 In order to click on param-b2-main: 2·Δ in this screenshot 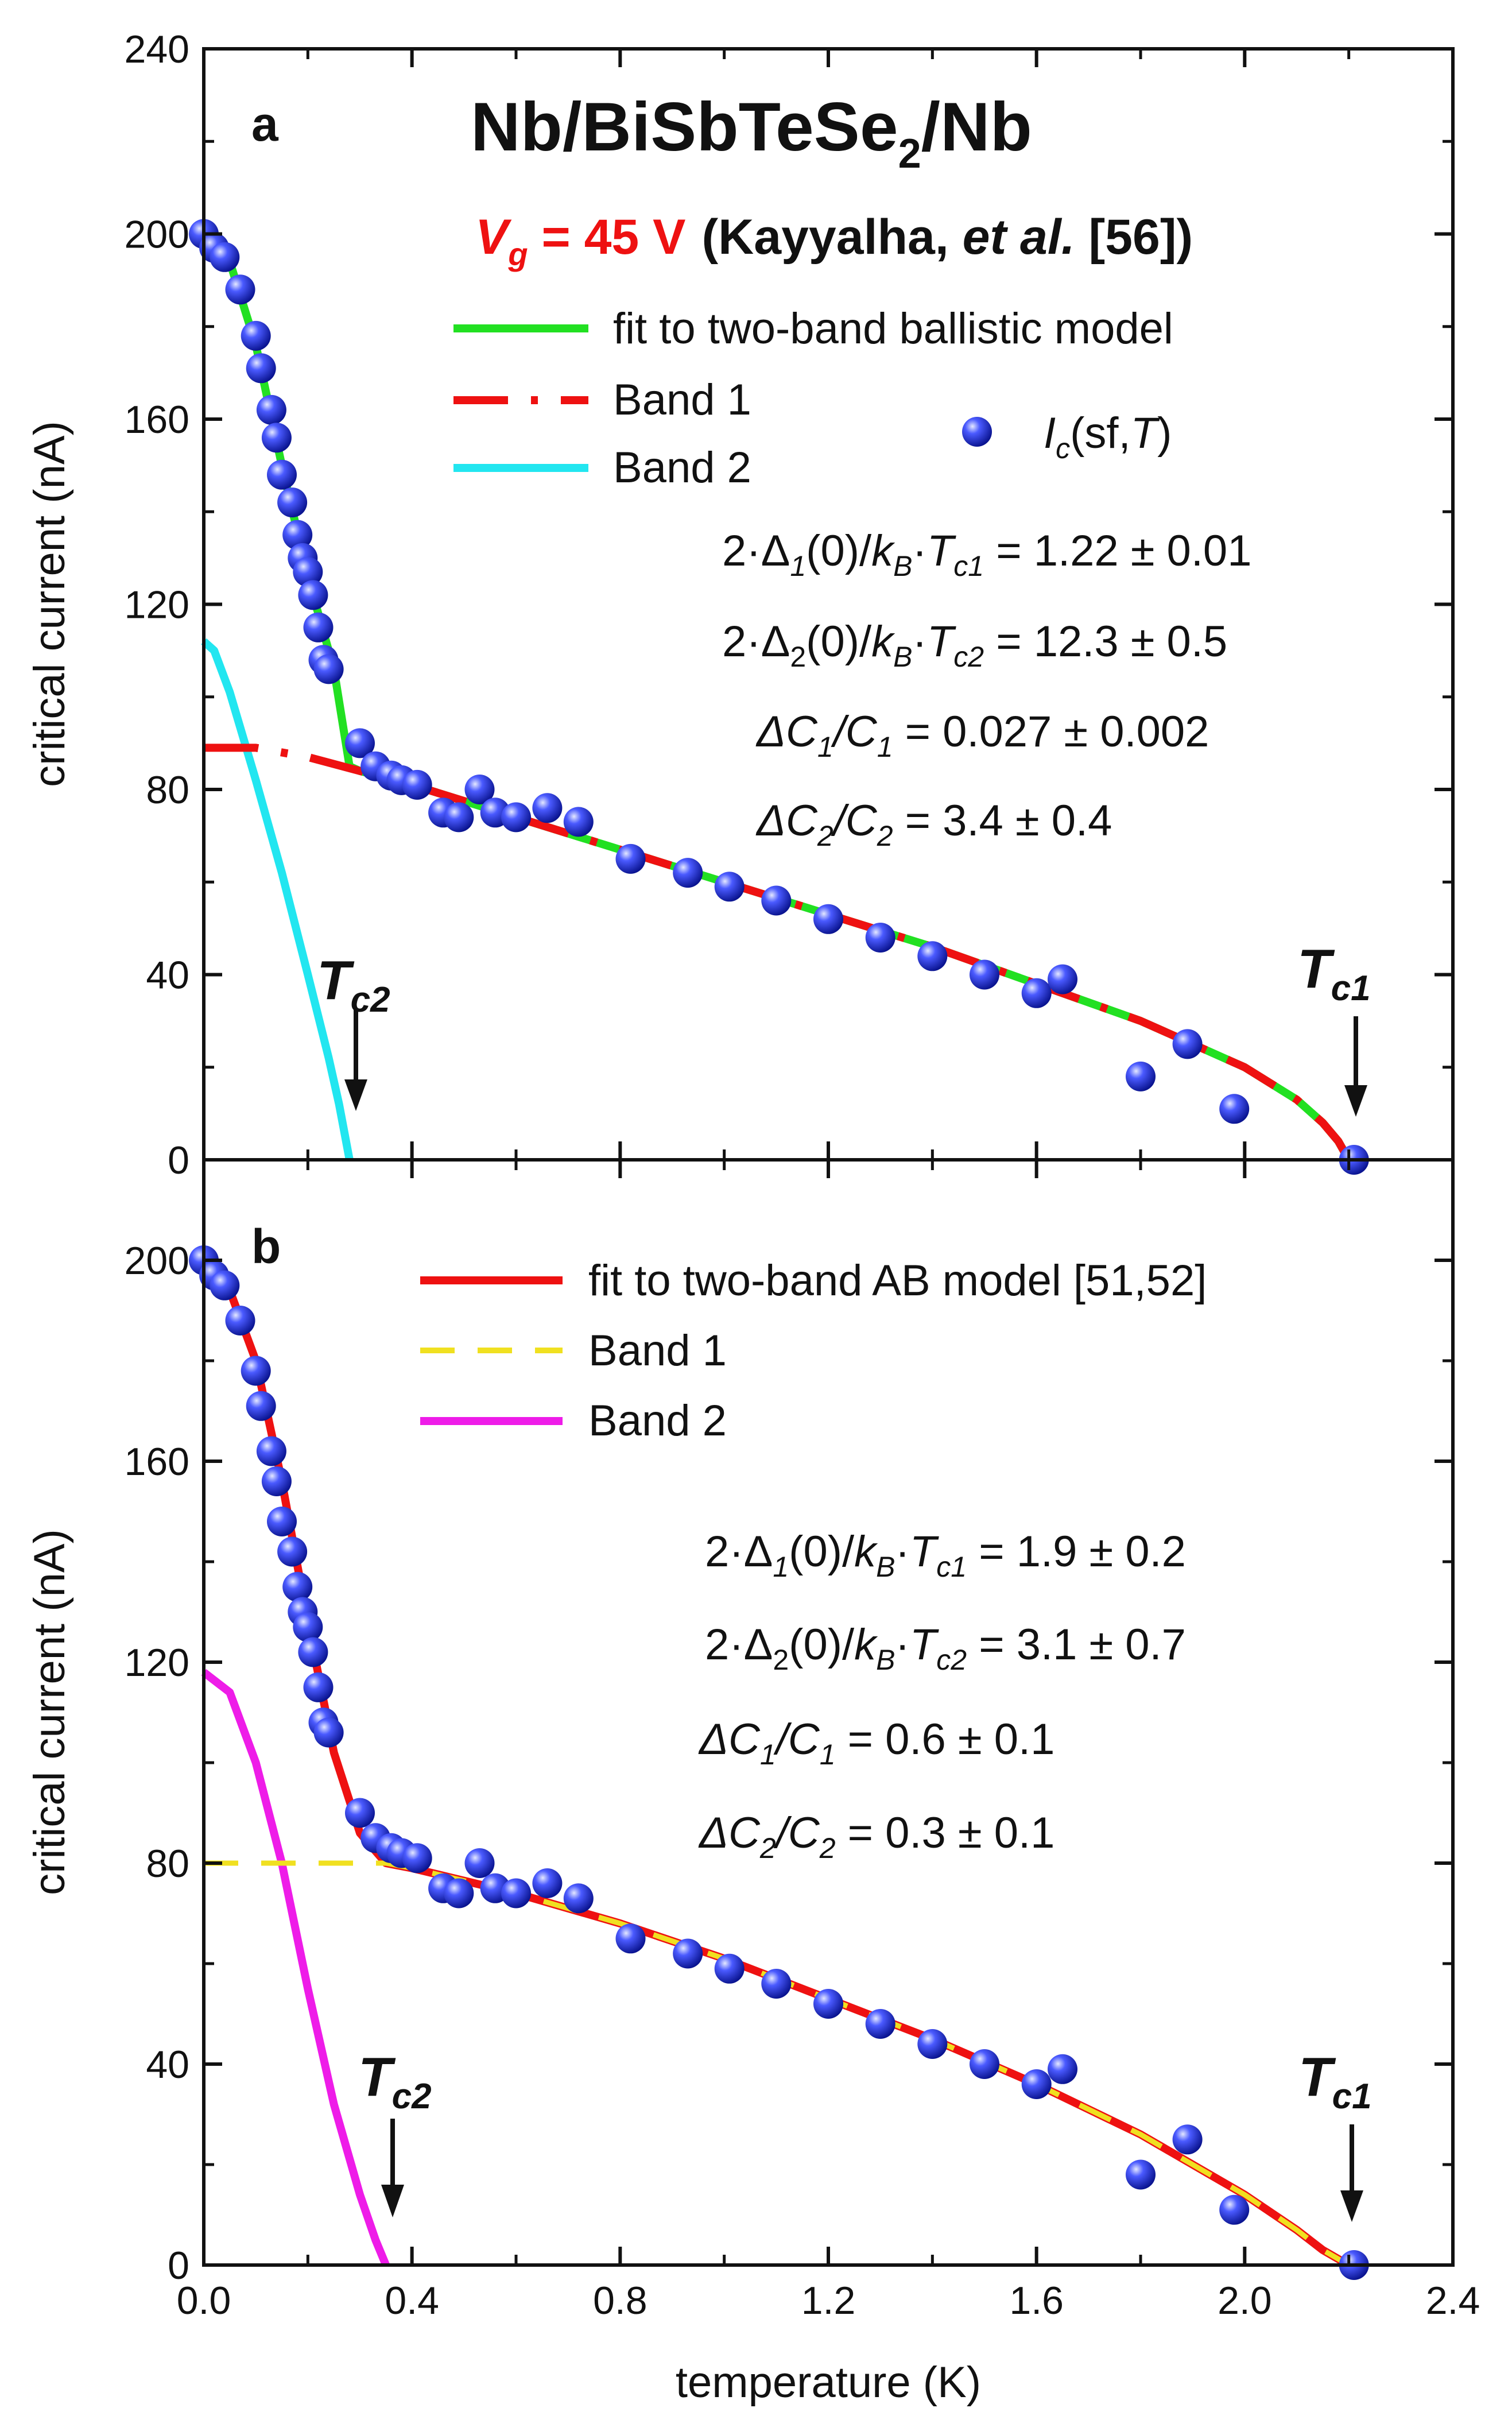, I will do `click(739, 1644)`.